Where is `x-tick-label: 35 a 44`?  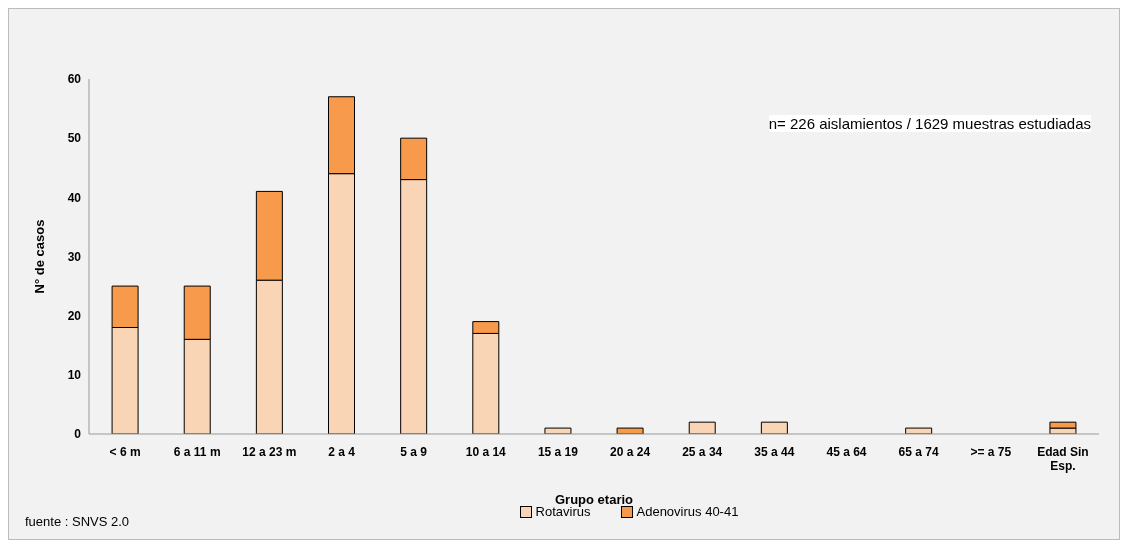 x-tick-label: 35 a 44 is located at coordinates (774, 452).